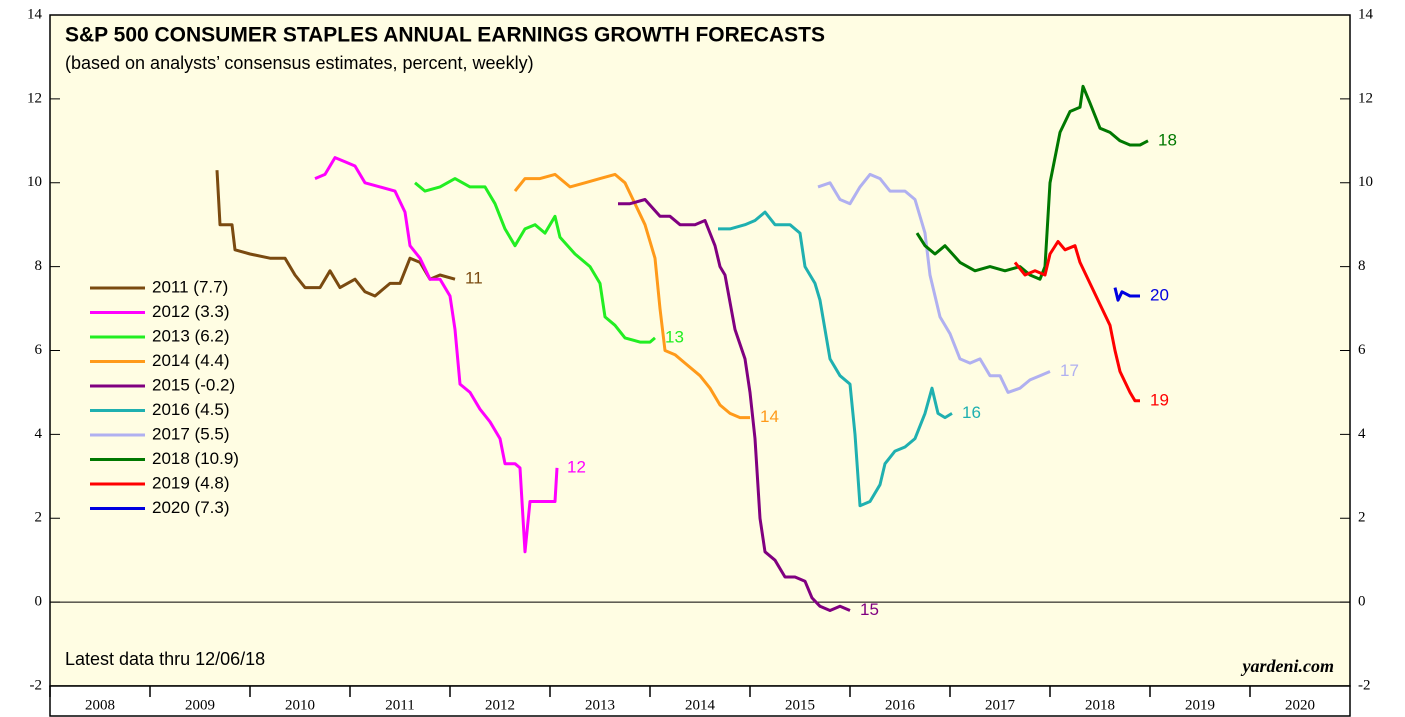 The image size is (1405, 717). I want to click on y2-tick-label: 2, so click(1362, 518).